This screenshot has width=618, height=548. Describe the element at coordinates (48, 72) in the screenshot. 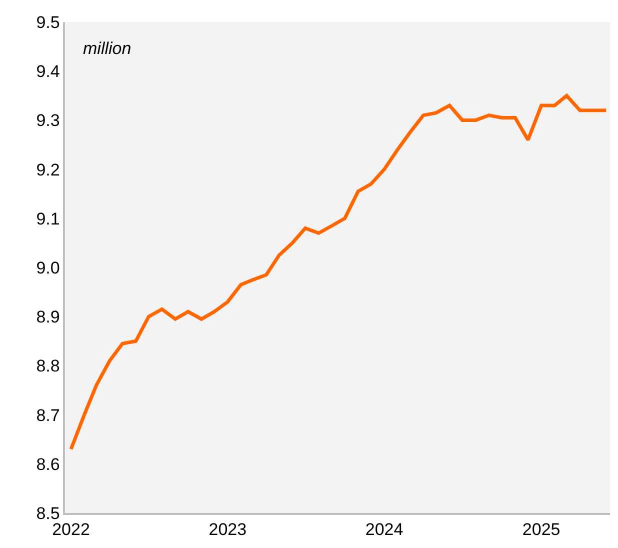

I see `y-tick-label: 9.4` at that location.